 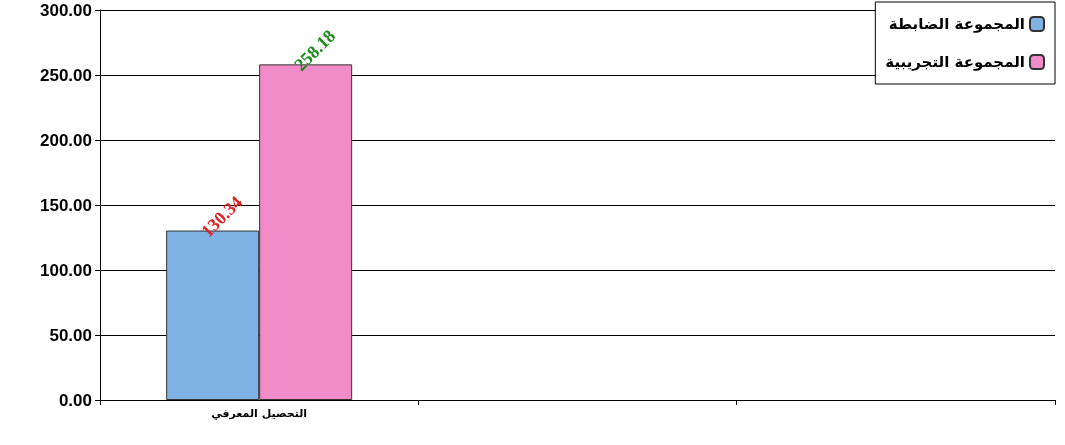 What do you see at coordinates (66, 10) in the screenshot?
I see `y-tick-label: 300.00` at bounding box center [66, 10].